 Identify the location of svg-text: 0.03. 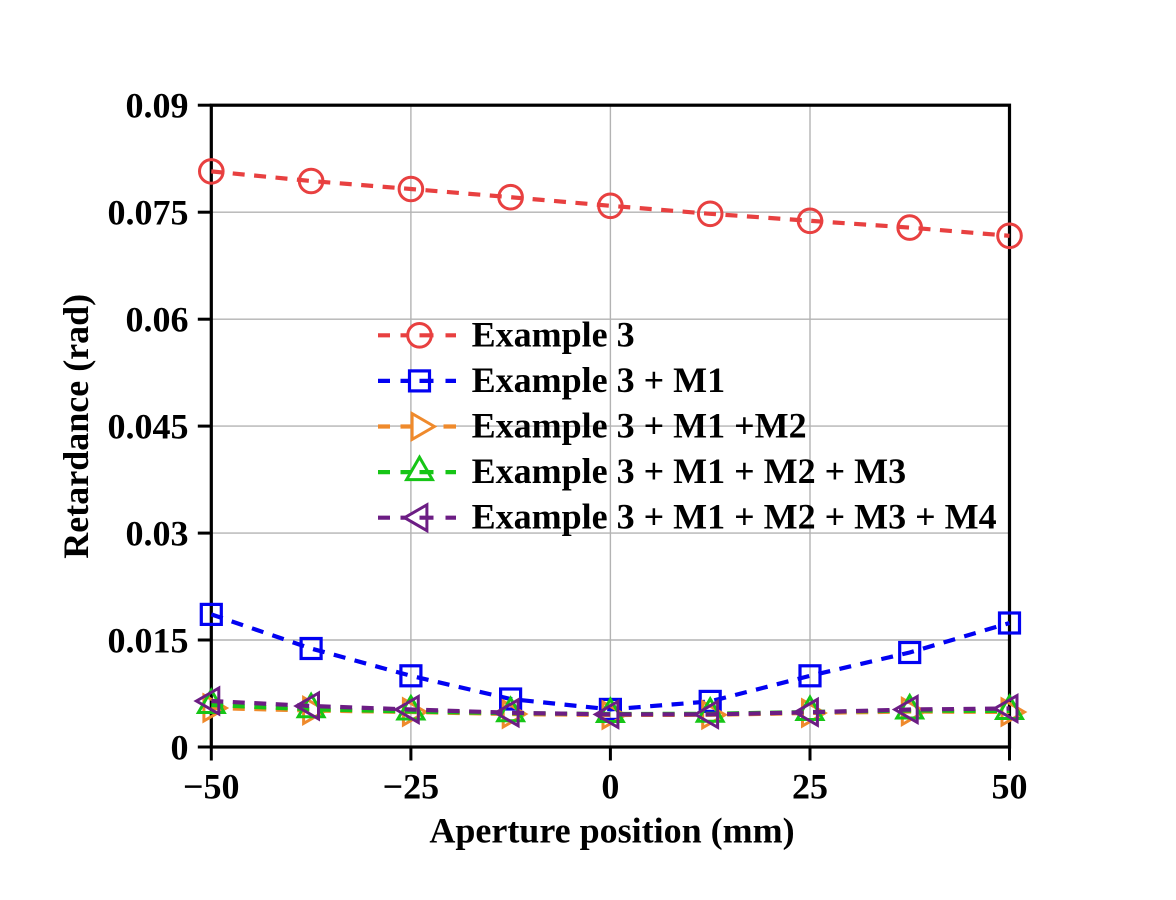
(157, 533).